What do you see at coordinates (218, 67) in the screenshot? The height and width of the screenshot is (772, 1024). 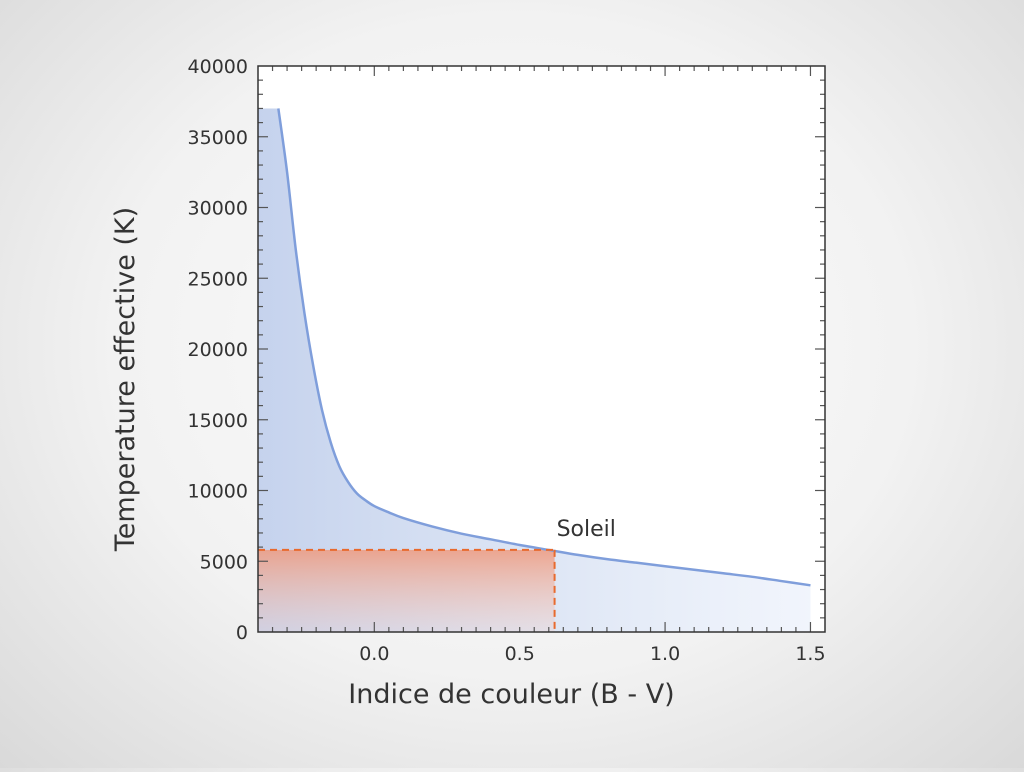 I see `y-tick-label: 40000` at bounding box center [218, 67].